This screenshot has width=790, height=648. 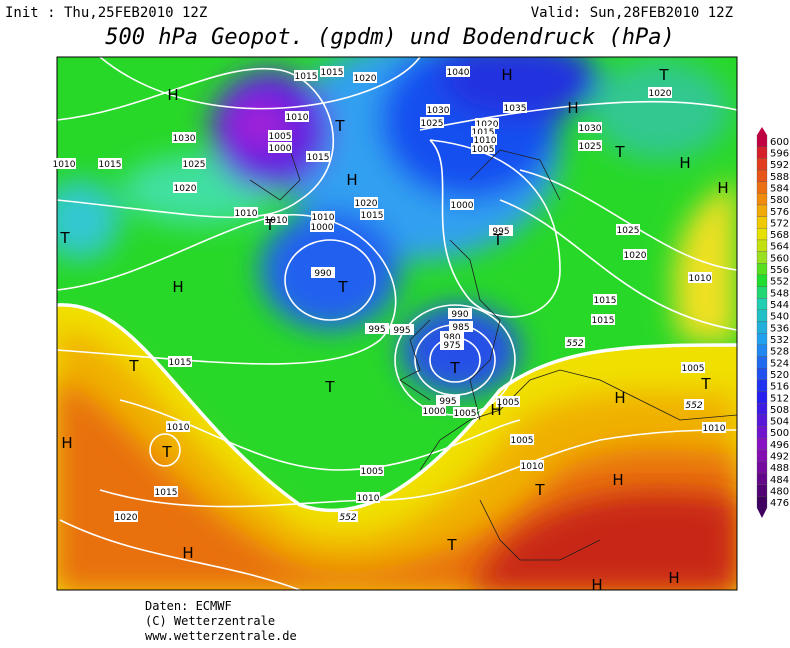 What do you see at coordinates (779, 375) in the screenshot?
I see `colorbar-label: 520` at bounding box center [779, 375].